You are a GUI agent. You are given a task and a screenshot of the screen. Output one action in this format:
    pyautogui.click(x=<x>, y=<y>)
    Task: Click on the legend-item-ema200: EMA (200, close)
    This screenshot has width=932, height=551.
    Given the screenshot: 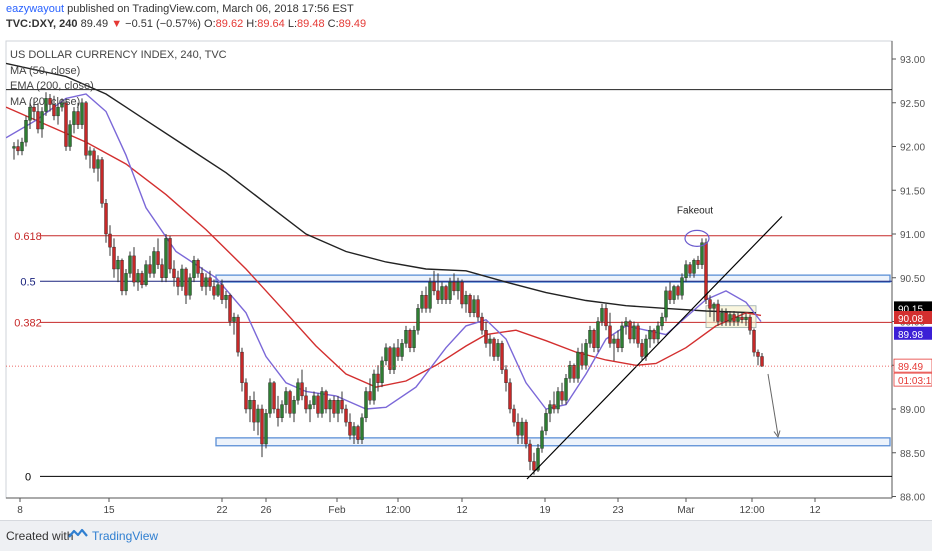 What is the action you would take?
    pyautogui.click(x=52, y=86)
    